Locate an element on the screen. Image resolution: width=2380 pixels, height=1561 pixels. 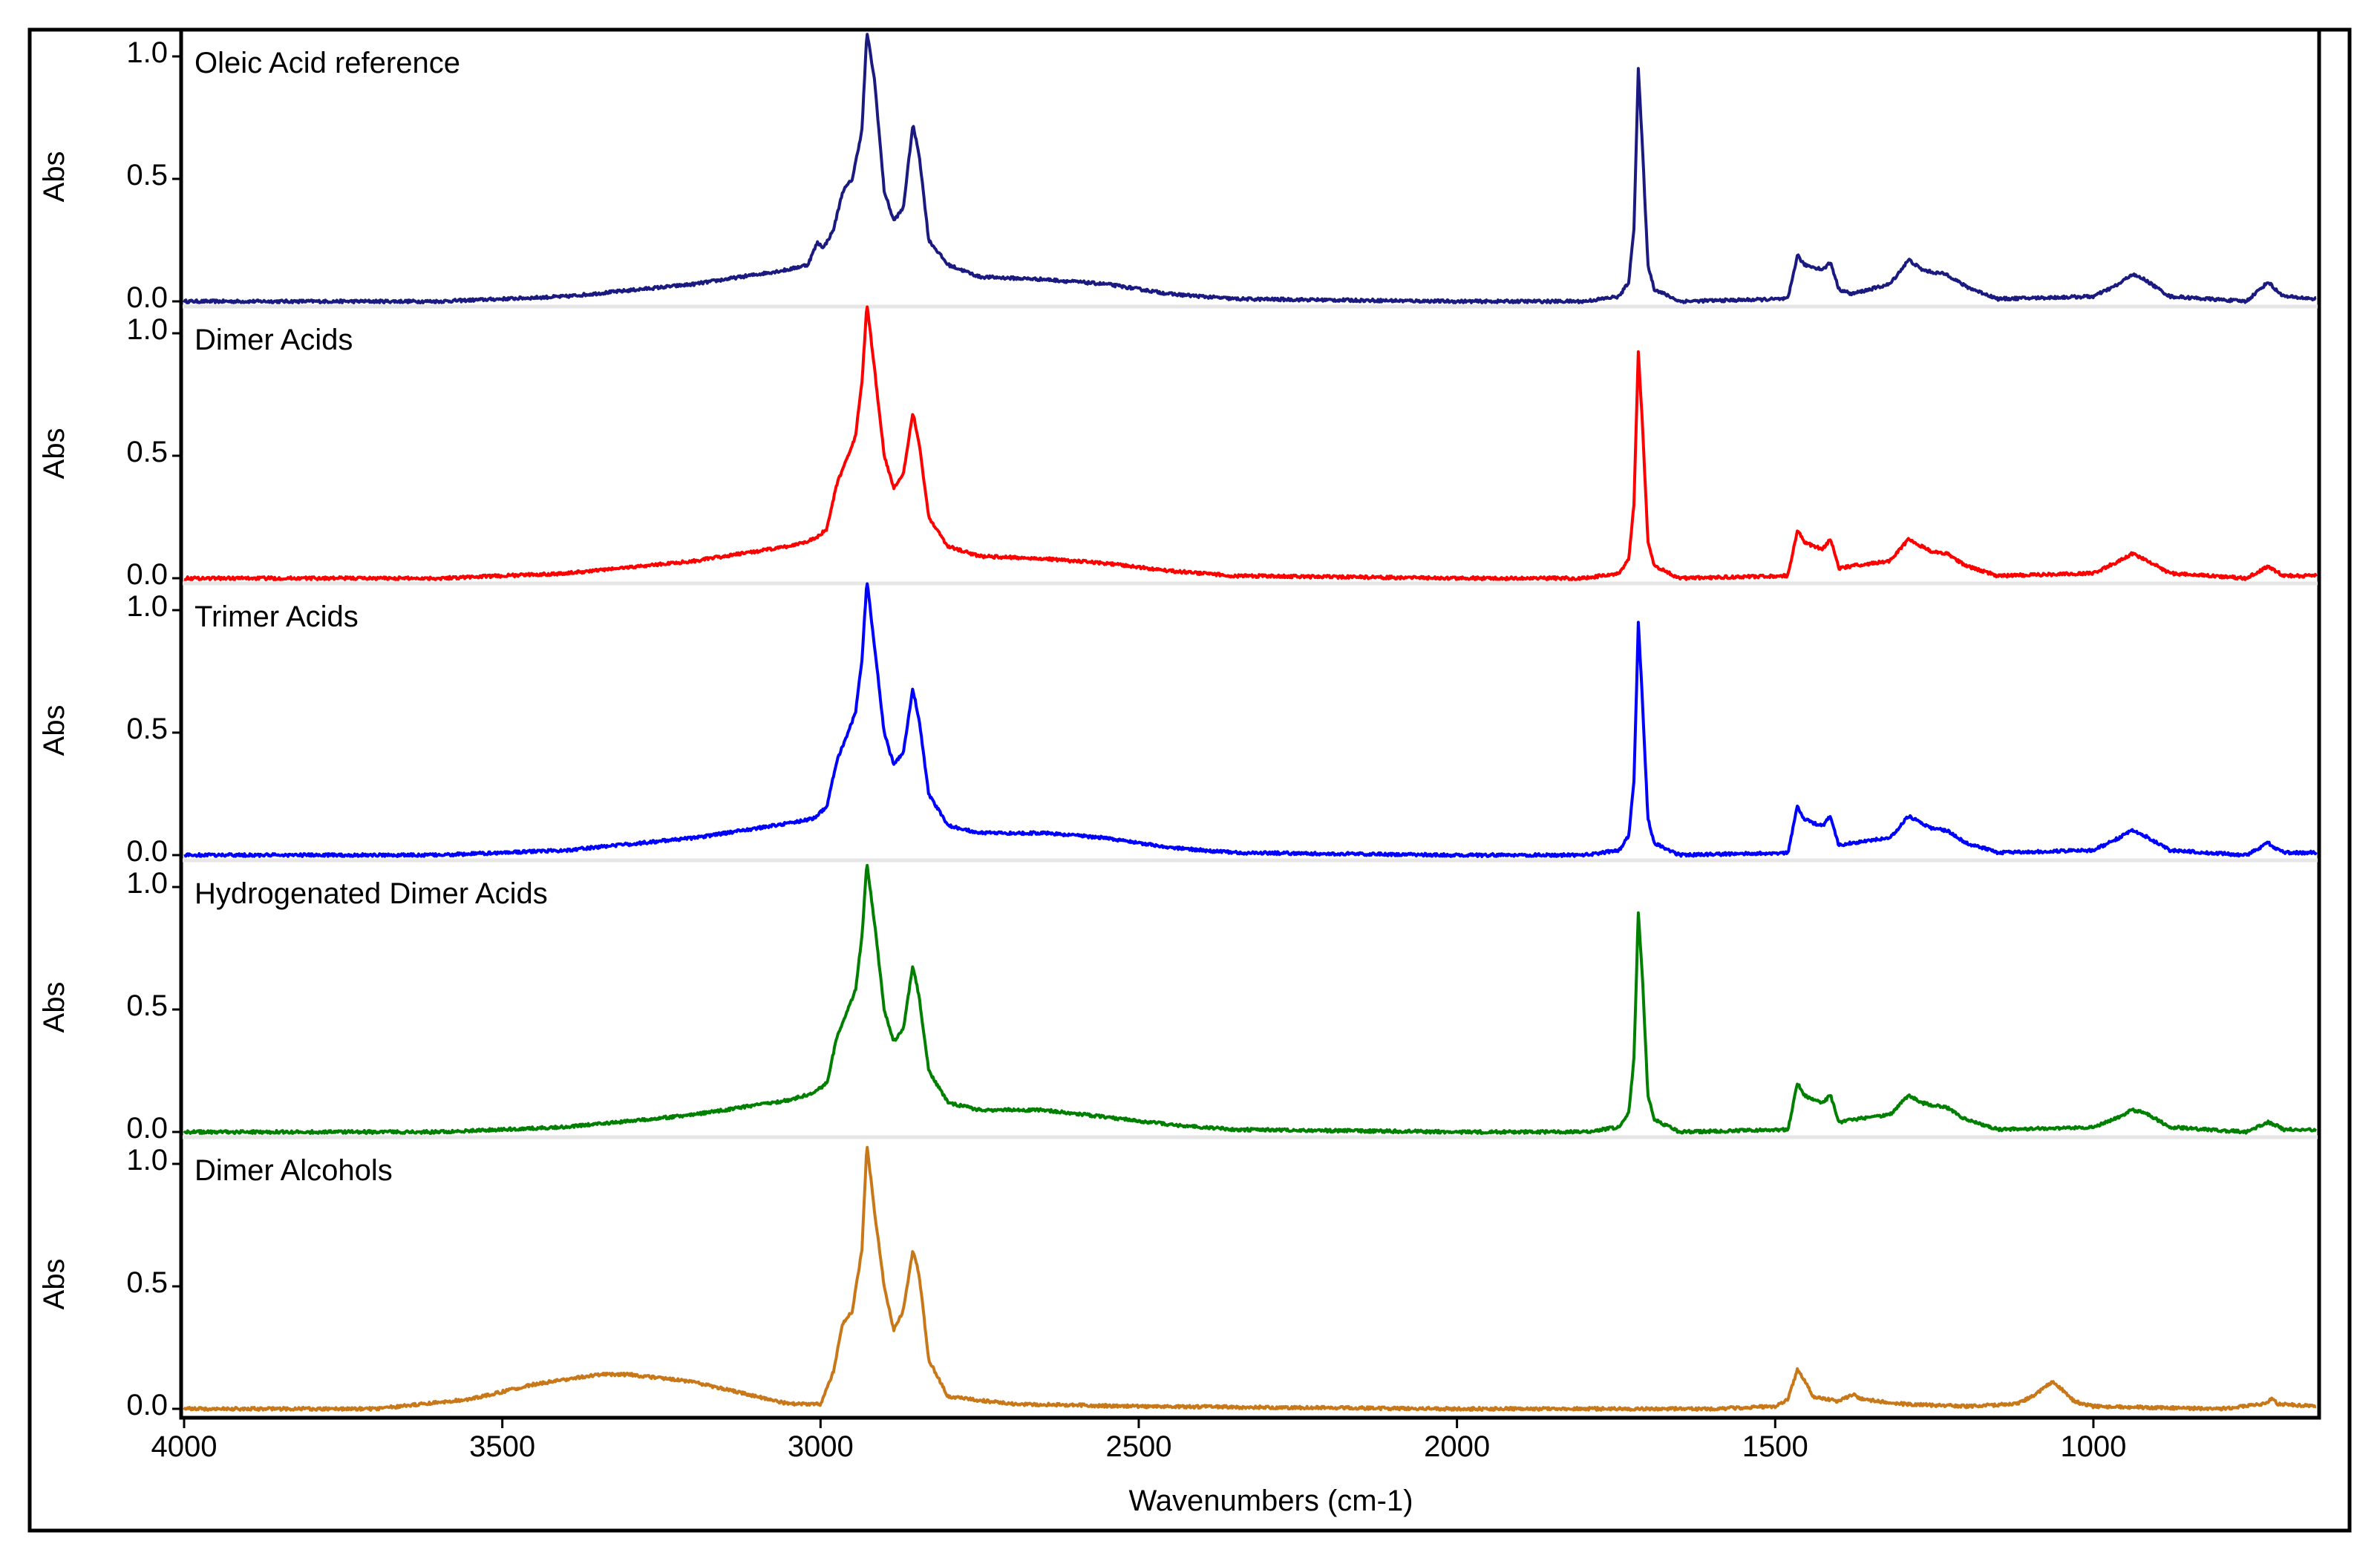
x-tick-label: 4000 is located at coordinates (184, 1446).